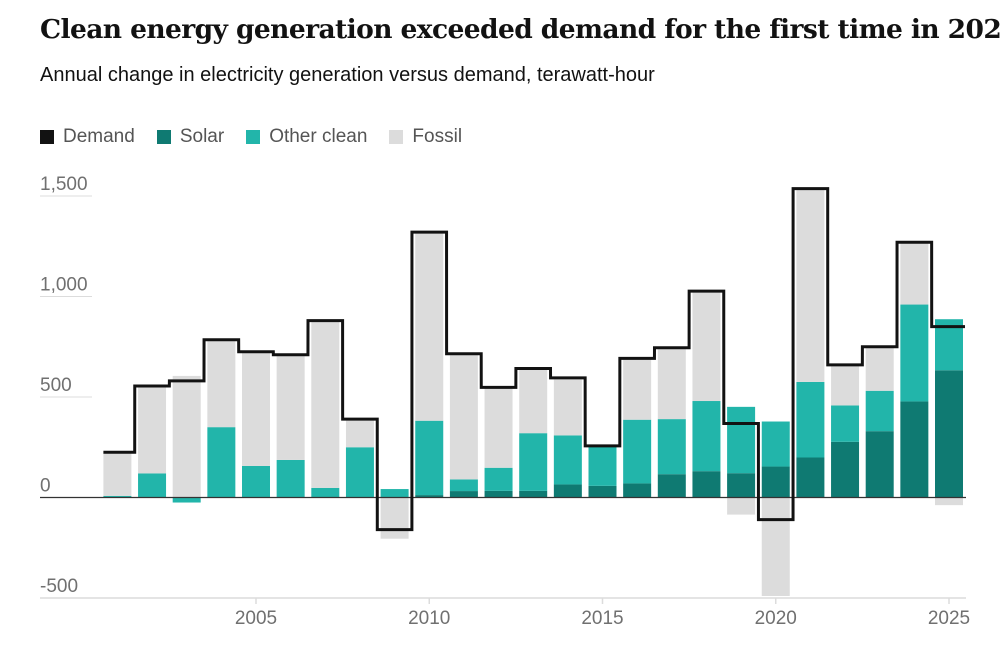  Describe the element at coordinates (429, 496) in the screenshot. I see `bar-solar-2010` at that location.